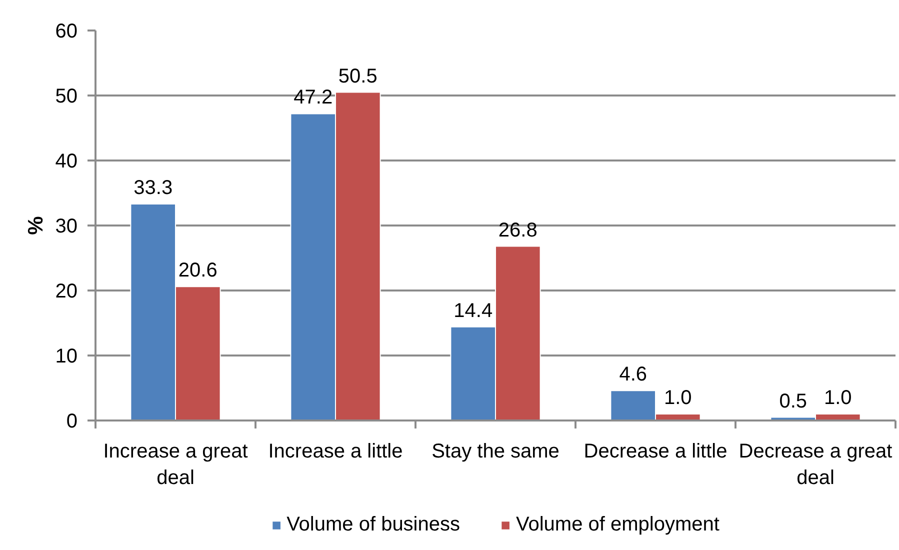  Describe the element at coordinates (793, 401) in the screenshot. I see `data-label: 0.5` at that location.